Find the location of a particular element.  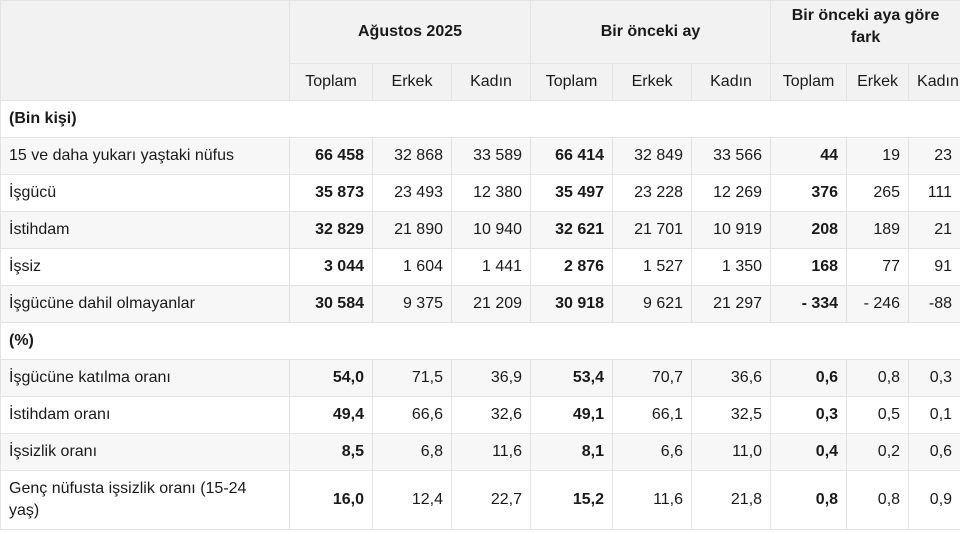

row-label: İşsiz is located at coordinates (145, 267).